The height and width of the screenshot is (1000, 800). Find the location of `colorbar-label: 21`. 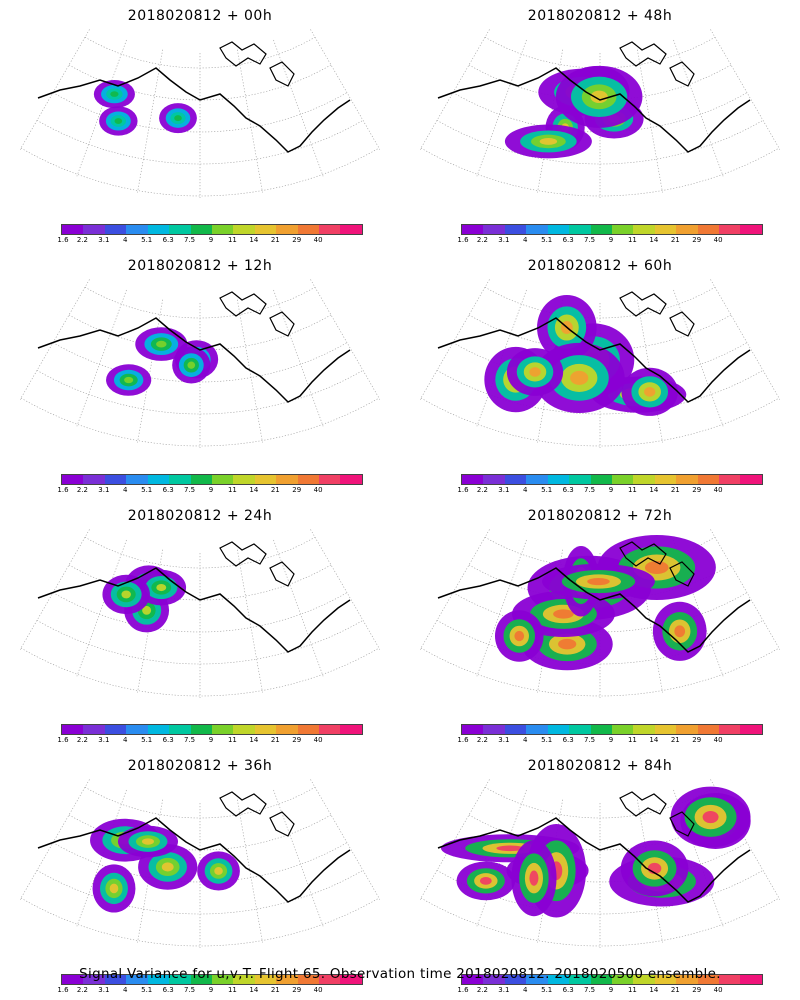

colorbar-label: 21 is located at coordinates (675, 990).